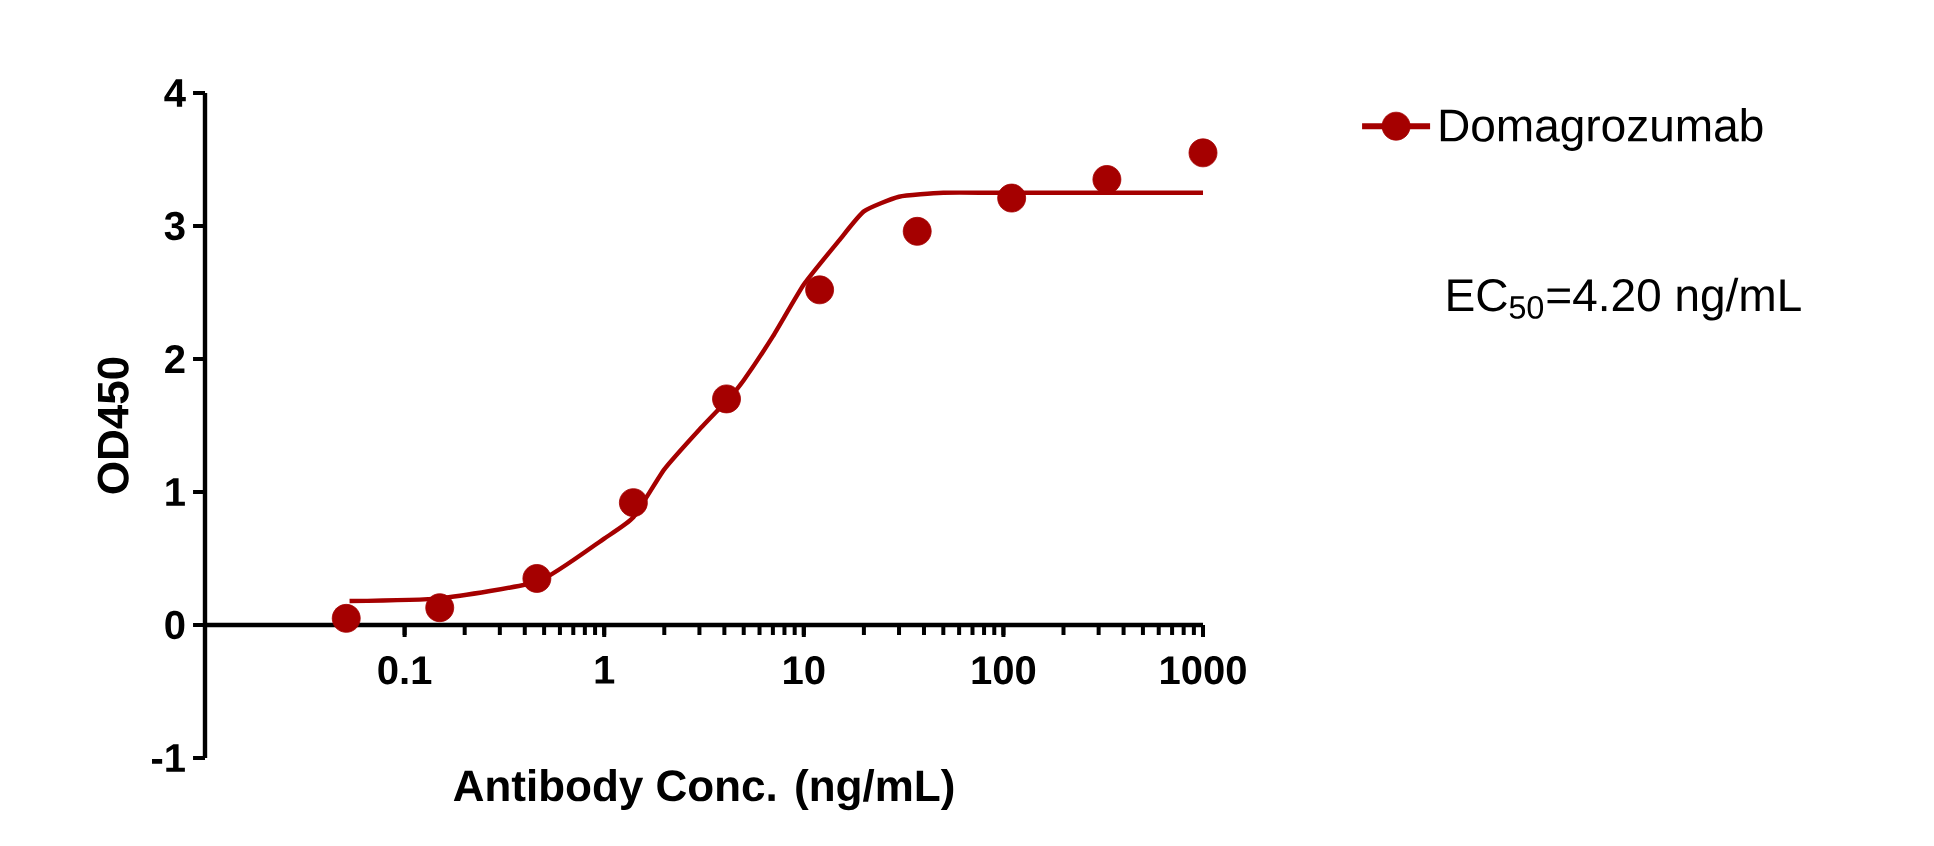 The height and width of the screenshot is (846, 1934). I want to click on text: EC$_{50}$=4.20 ng/mL, so click(1624, 299).